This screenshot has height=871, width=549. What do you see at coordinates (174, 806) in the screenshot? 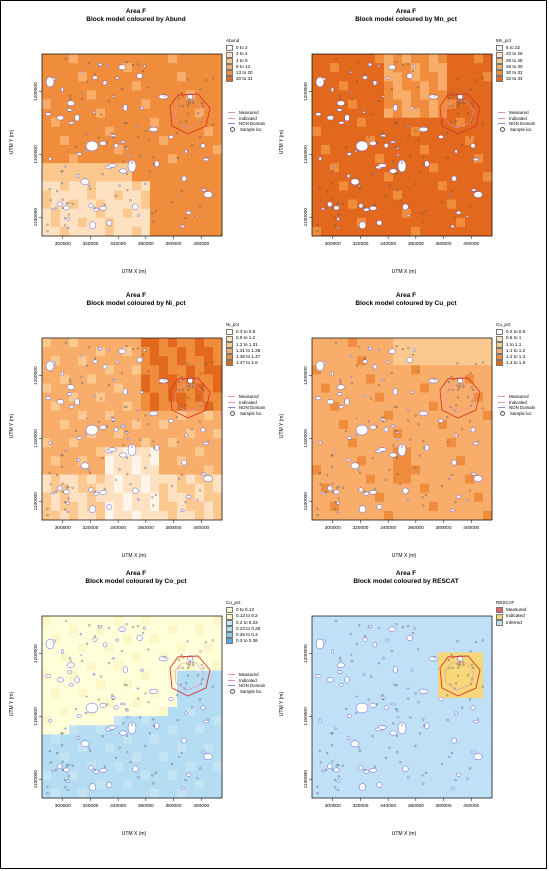
I see `x-tick-label: 380000` at bounding box center [174, 806].